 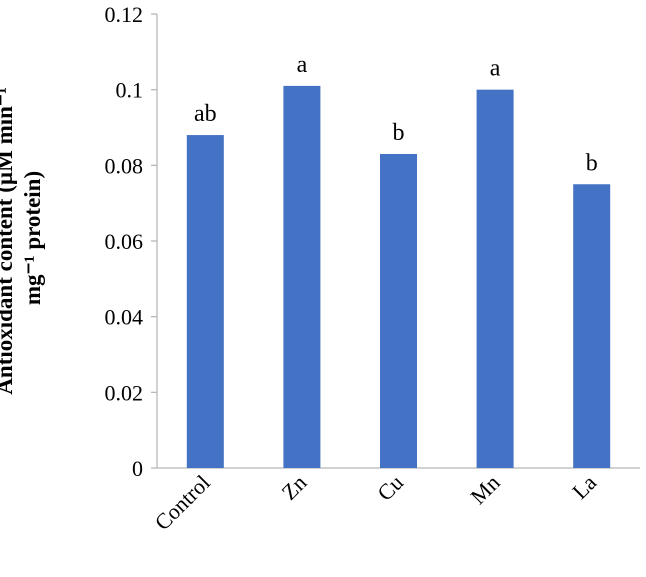 I want to click on x-tick-label-mn: Mn, so click(x=484, y=489).